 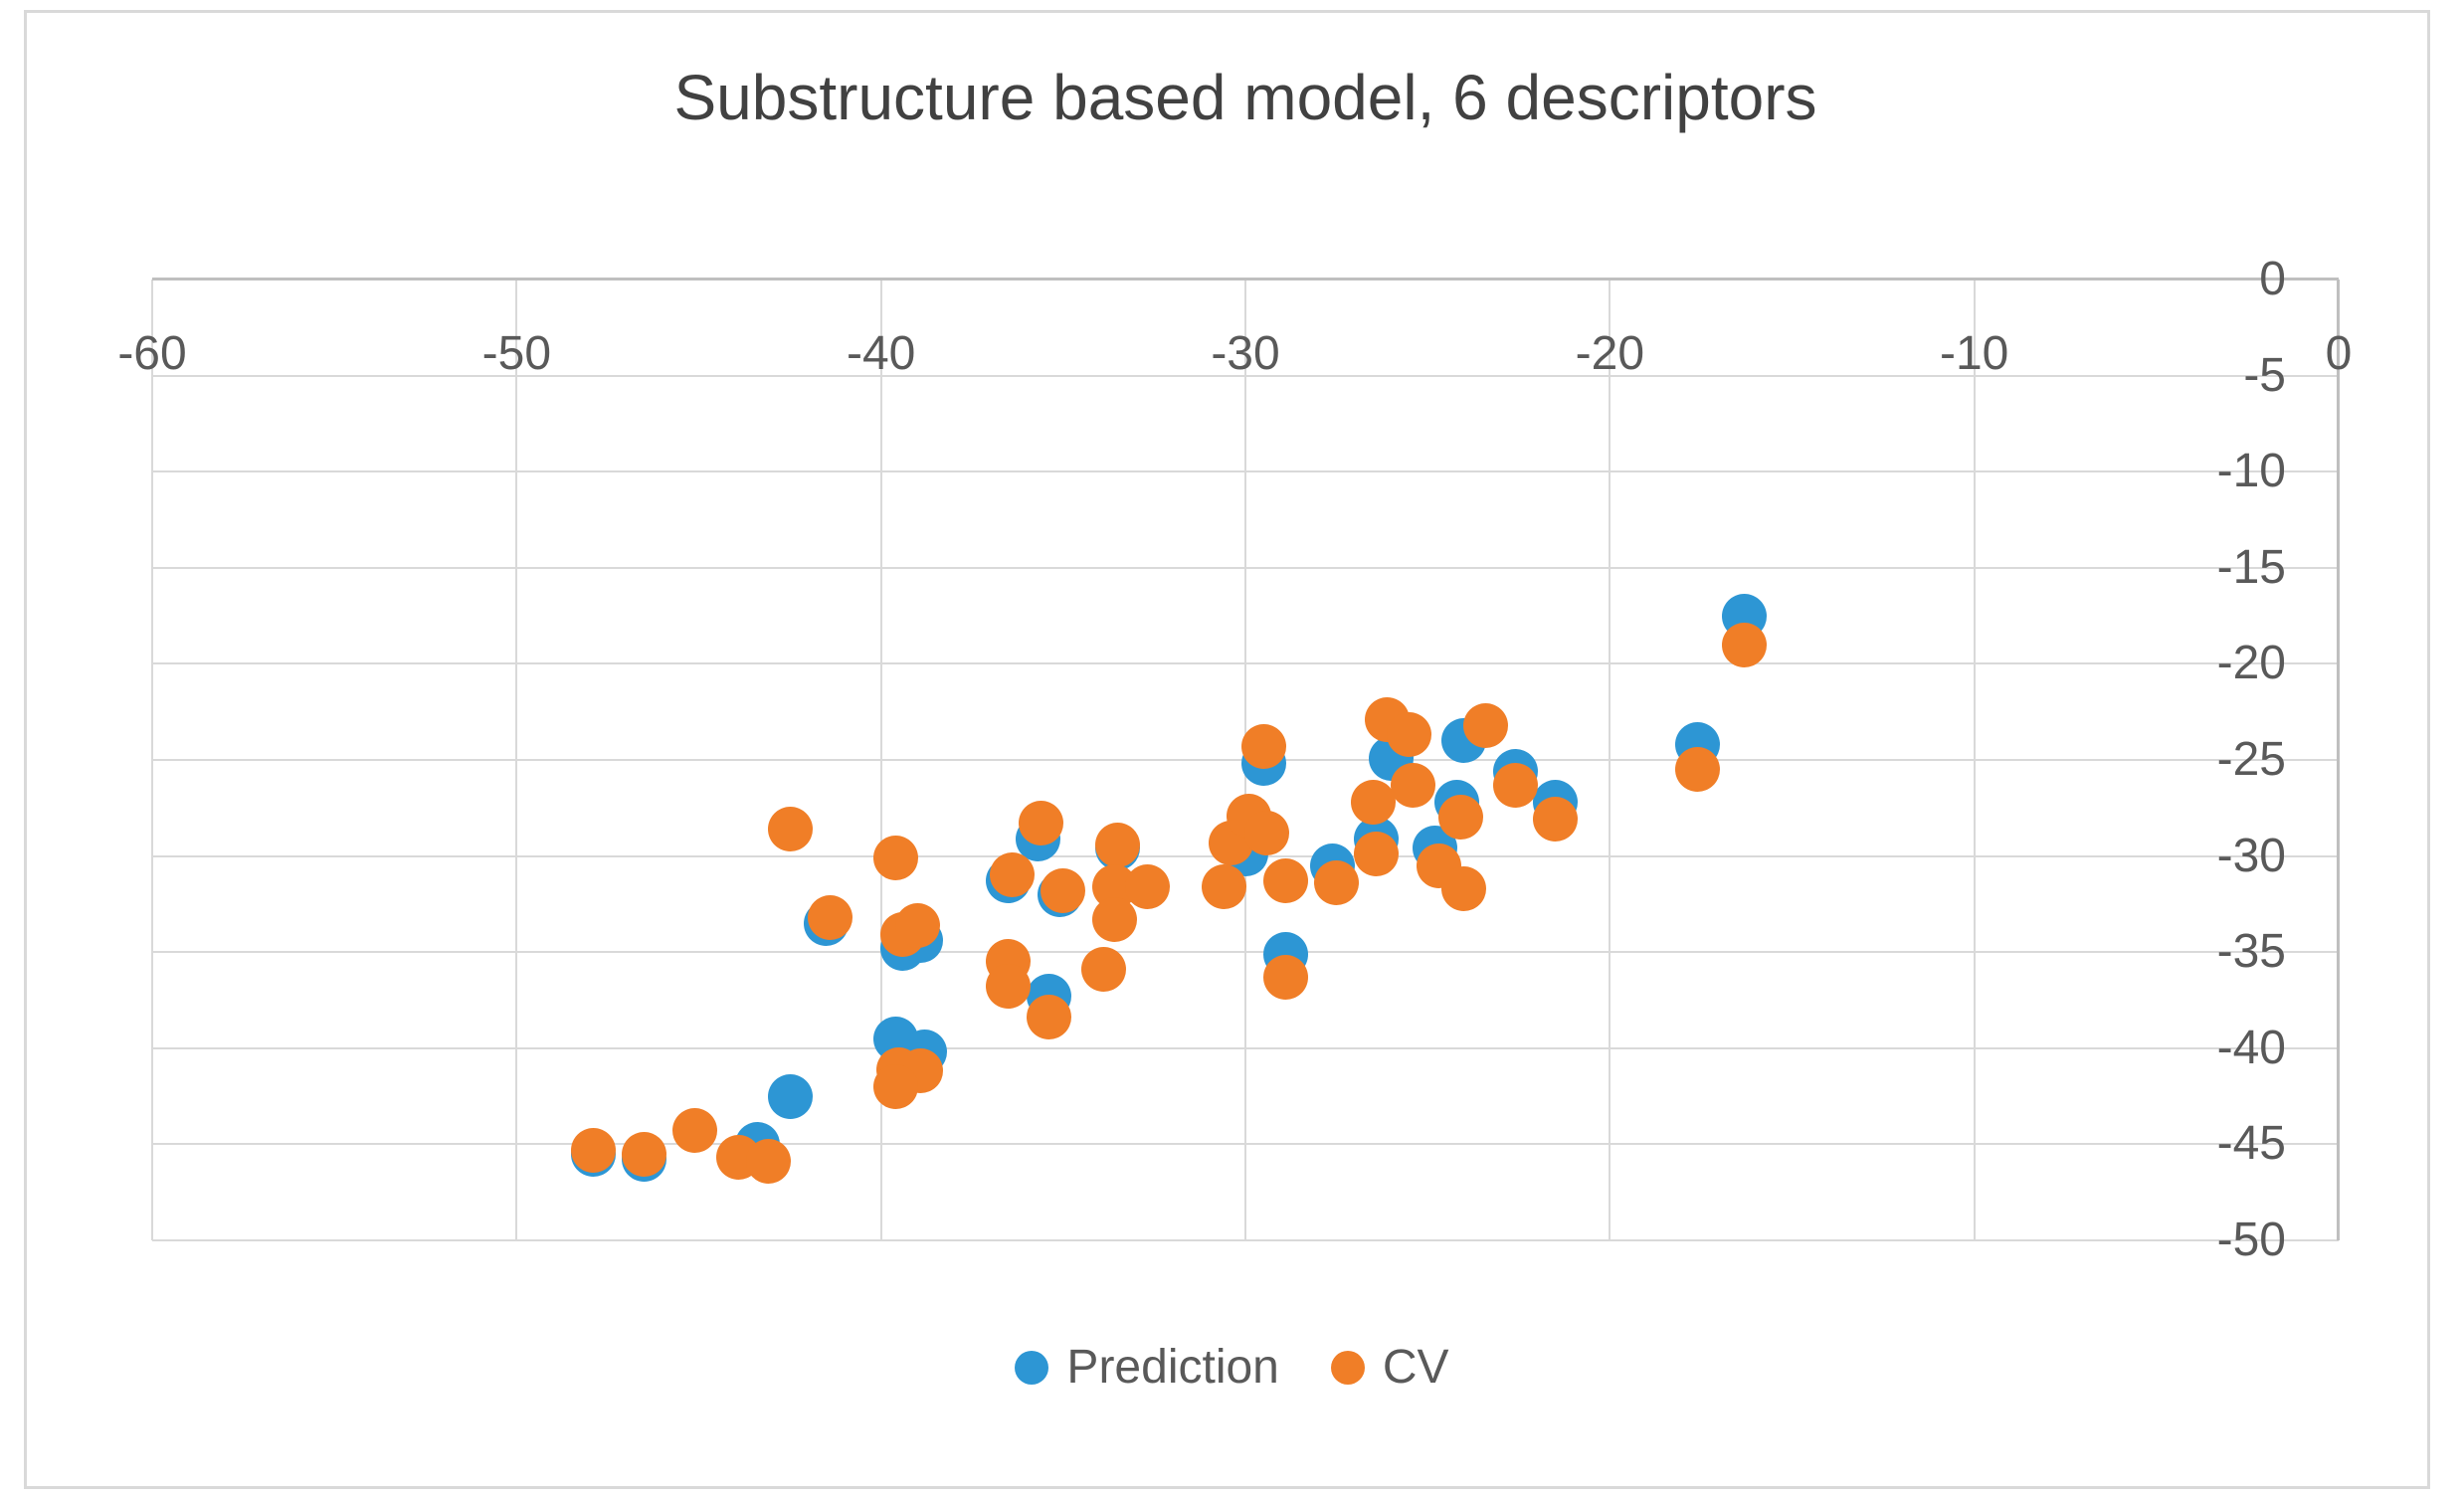 What do you see at coordinates (2251, 663) in the screenshot?
I see `y-tick-label: -20` at bounding box center [2251, 663].